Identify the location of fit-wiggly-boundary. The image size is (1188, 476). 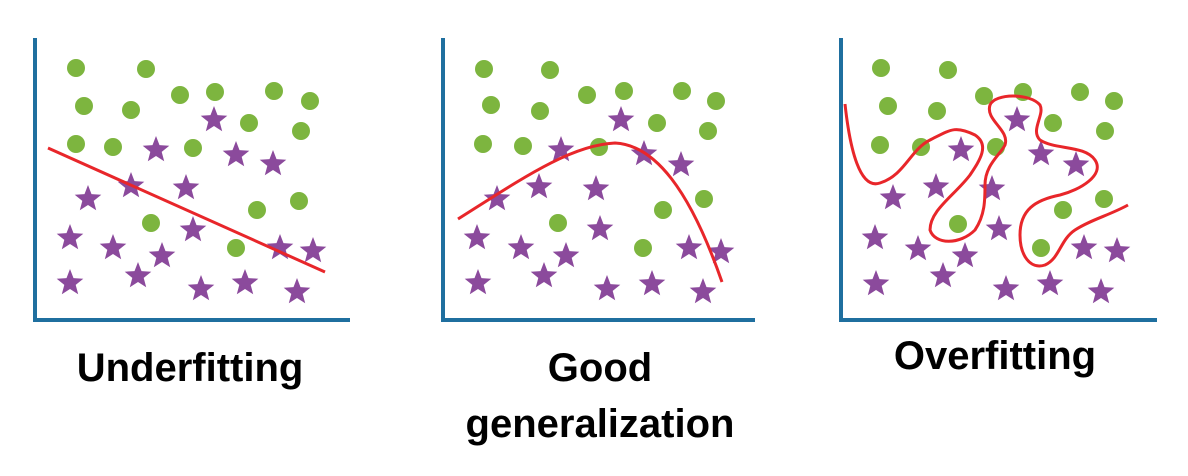
(986, 181).